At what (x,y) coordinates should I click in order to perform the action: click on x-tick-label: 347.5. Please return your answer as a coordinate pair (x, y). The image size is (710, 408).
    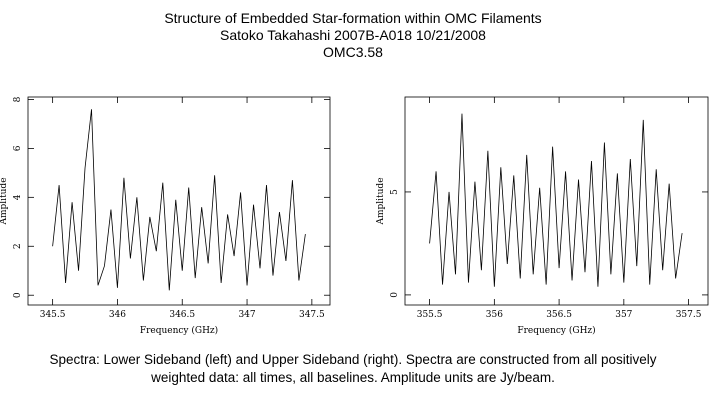
    Looking at the image, I should click on (312, 315).